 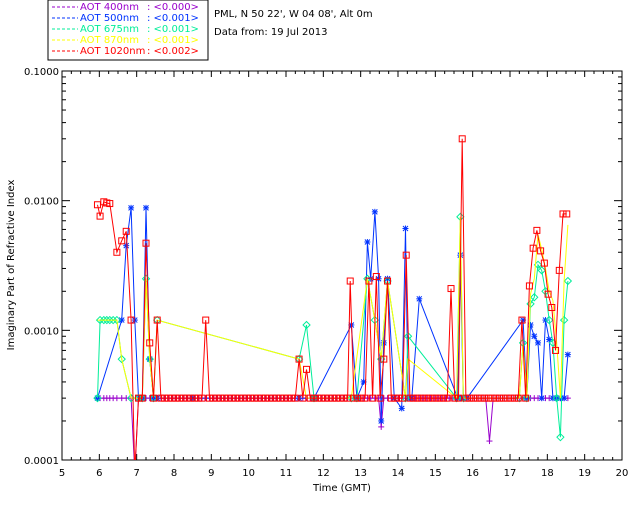 What do you see at coordinates (584, 473) in the screenshot?
I see `x-tick-label: 19` at bounding box center [584, 473].